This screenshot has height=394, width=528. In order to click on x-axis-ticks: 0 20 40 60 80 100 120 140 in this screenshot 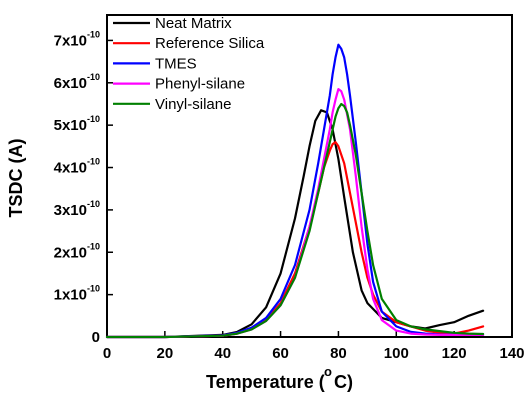, I will do `click(314, 346)`.